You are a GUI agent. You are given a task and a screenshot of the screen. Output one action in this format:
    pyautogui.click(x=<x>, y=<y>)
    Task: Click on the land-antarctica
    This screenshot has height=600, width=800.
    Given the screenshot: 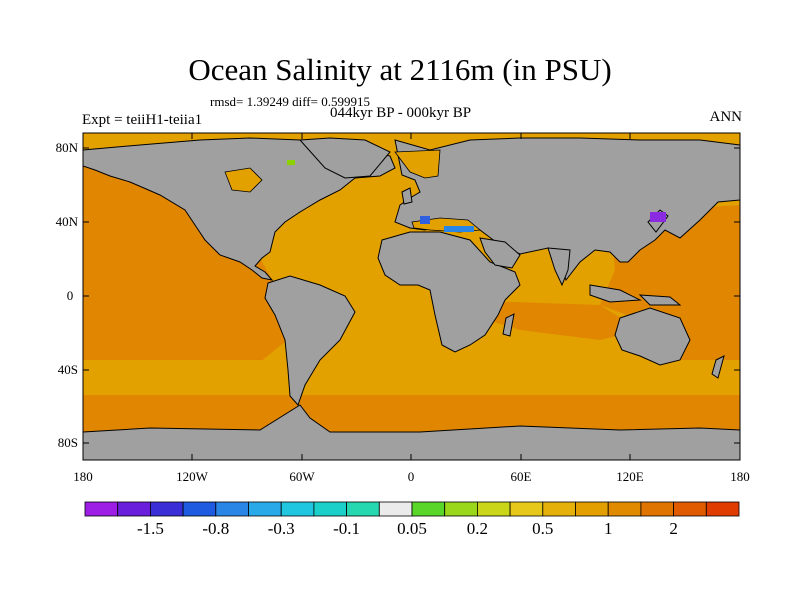 What is the action you would take?
    pyautogui.click(x=411, y=432)
    